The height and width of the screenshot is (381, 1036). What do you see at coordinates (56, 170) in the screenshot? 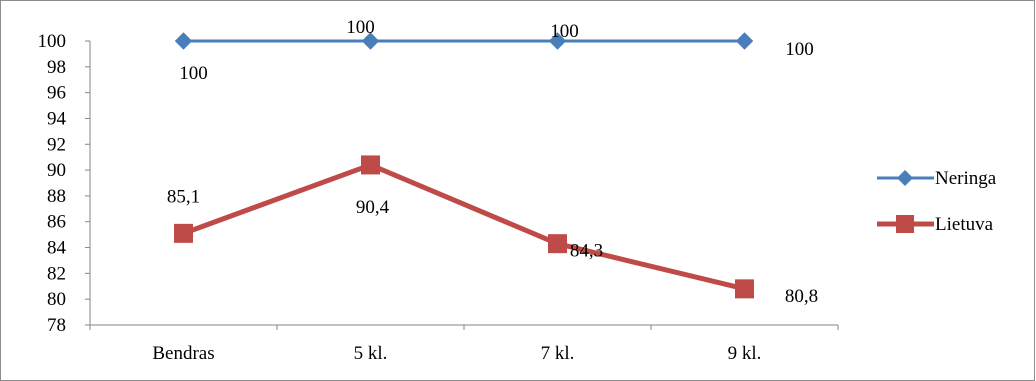
I see `y-tick-label: 90` at bounding box center [56, 170].